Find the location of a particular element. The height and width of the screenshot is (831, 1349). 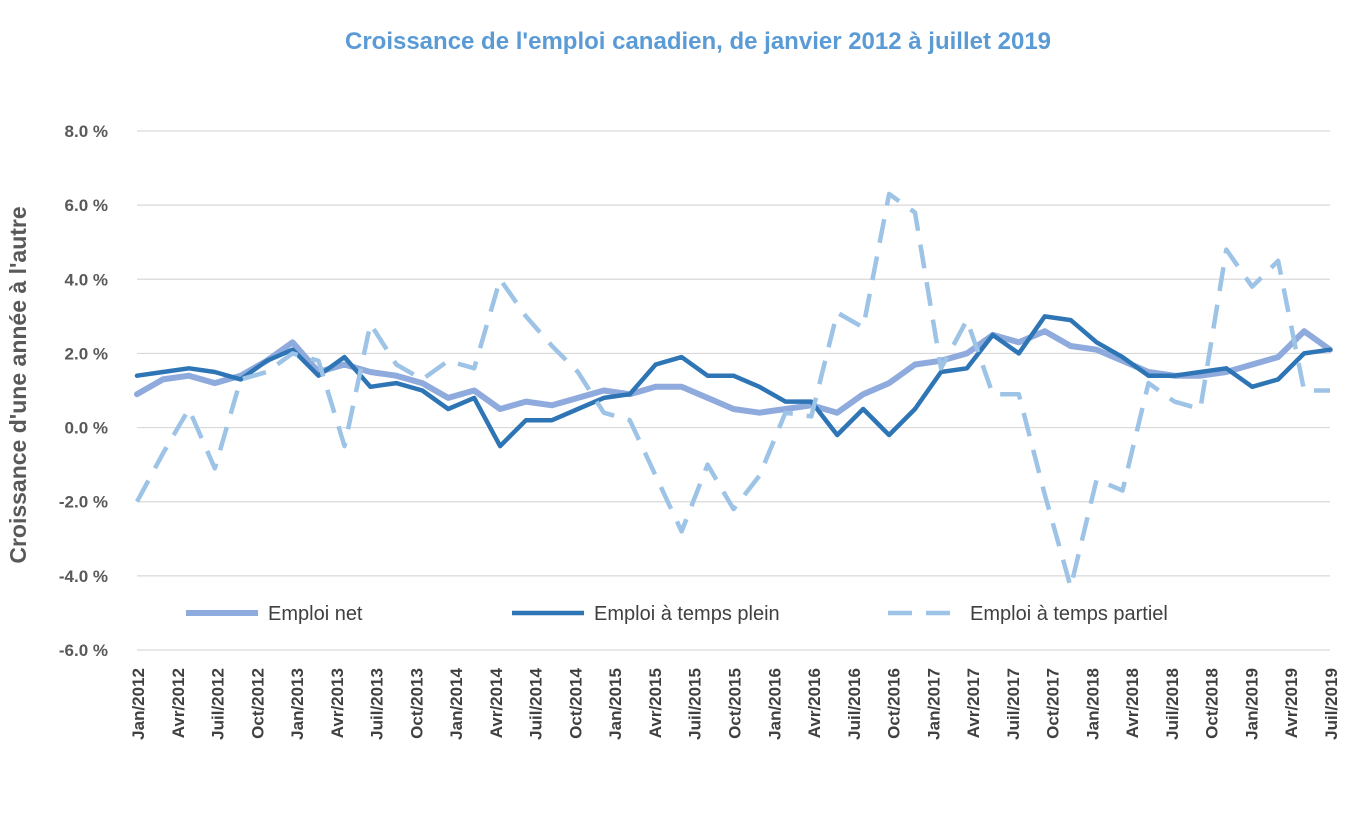

y-tick-label: 0.0 % is located at coordinates (86, 428).